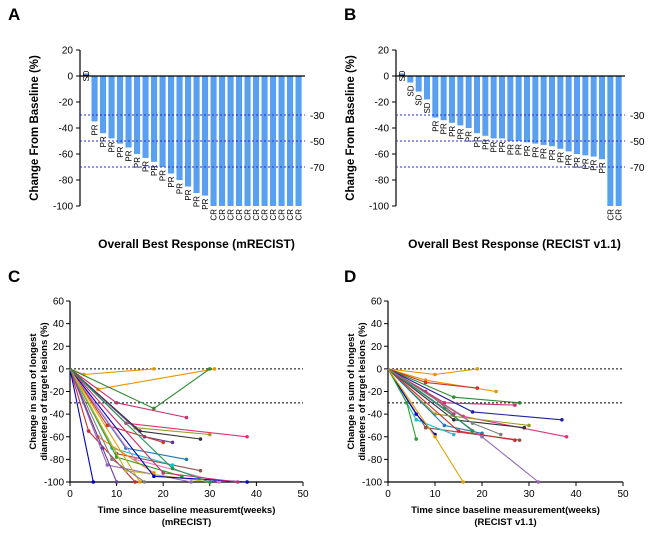  I want to click on panel-letter: D, so click(350, 276).